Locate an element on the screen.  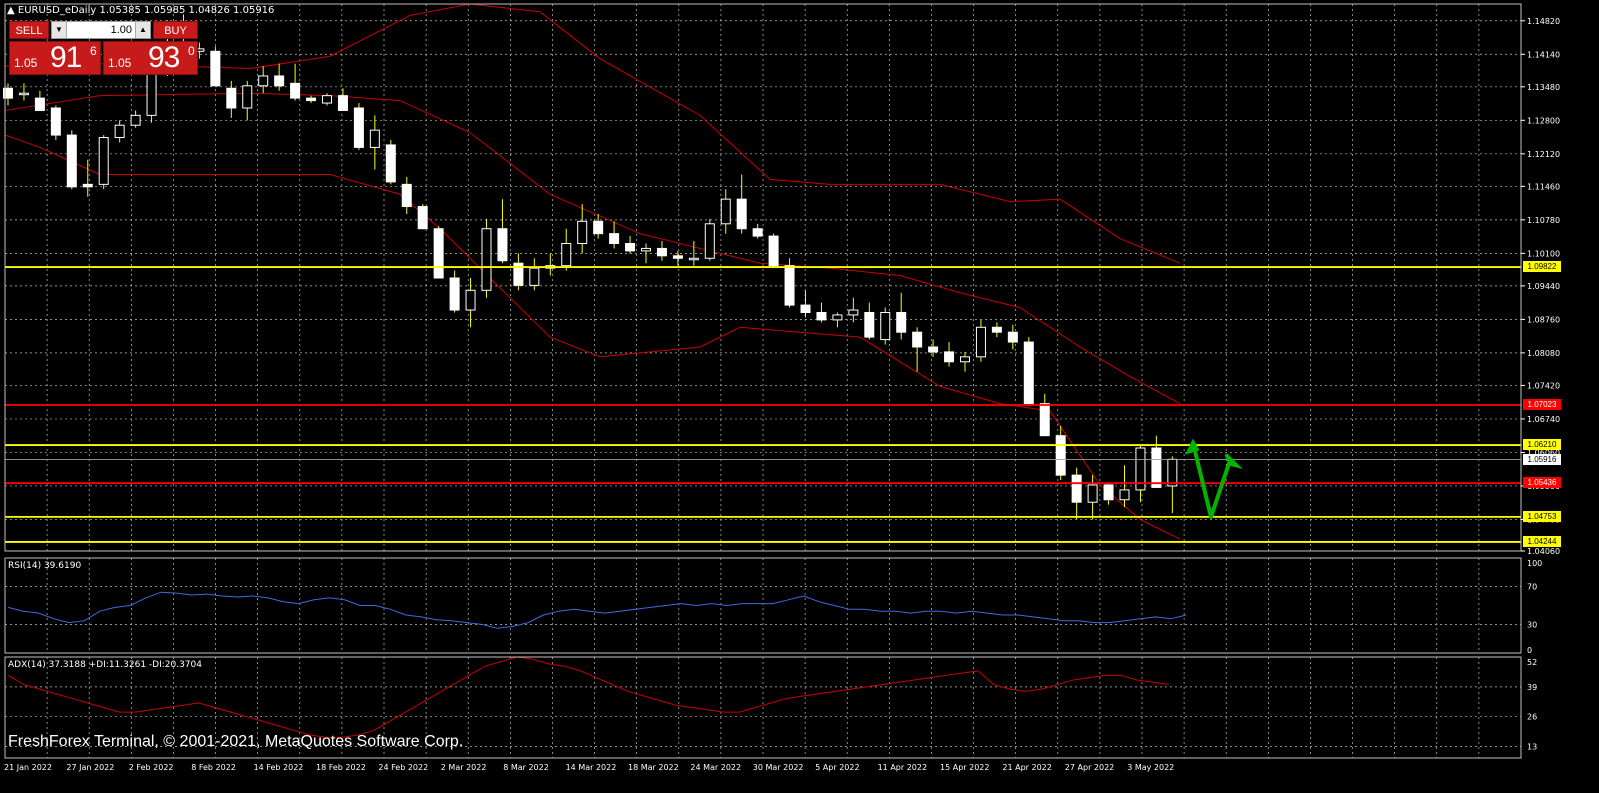
lot-down-icon: ▼ is located at coordinates (59, 30).